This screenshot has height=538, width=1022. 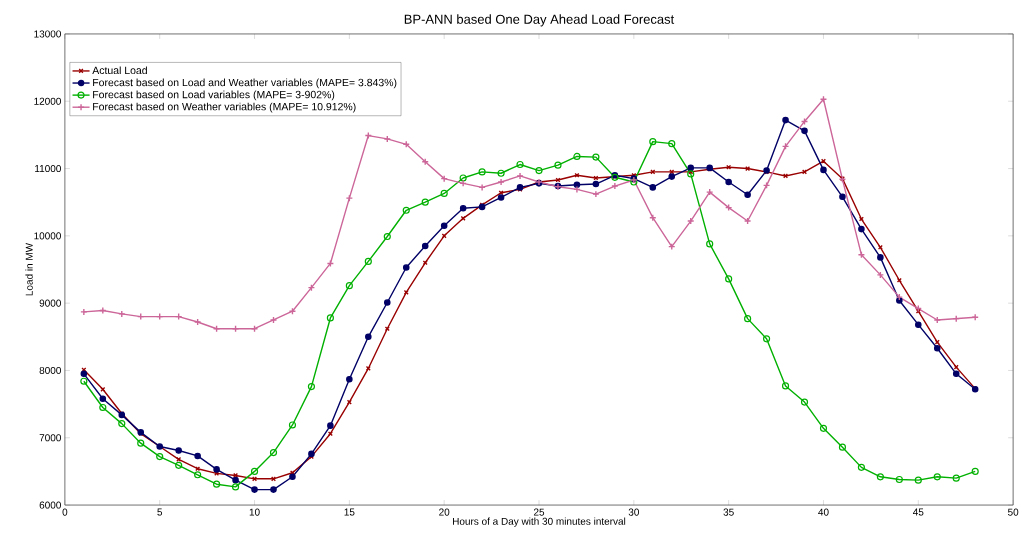 What do you see at coordinates (47, 34) in the screenshot?
I see `y-tick-label: 13000` at bounding box center [47, 34].